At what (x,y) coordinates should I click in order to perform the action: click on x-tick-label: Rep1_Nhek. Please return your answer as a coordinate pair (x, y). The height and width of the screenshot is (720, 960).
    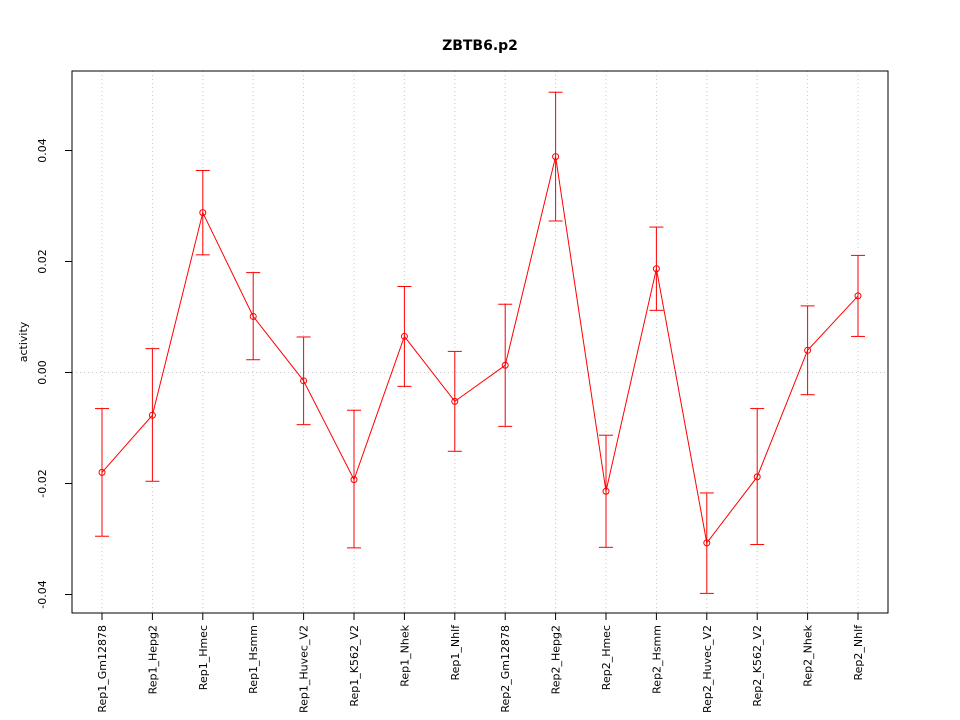
    Looking at the image, I should click on (404, 655).